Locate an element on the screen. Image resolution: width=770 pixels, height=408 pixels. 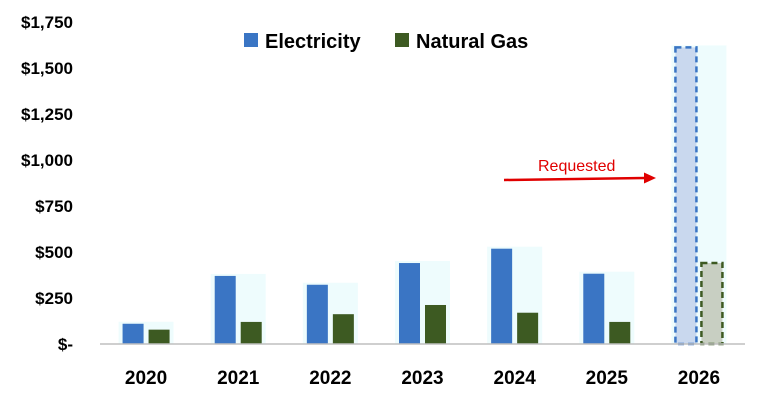
bar-electricity-2020 is located at coordinates (133, 333).